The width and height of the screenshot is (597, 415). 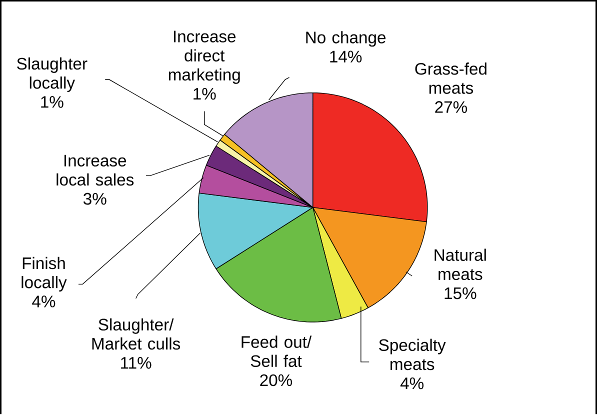 What do you see at coordinates (346, 56) in the screenshot?
I see `data-label: 14%` at bounding box center [346, 56].